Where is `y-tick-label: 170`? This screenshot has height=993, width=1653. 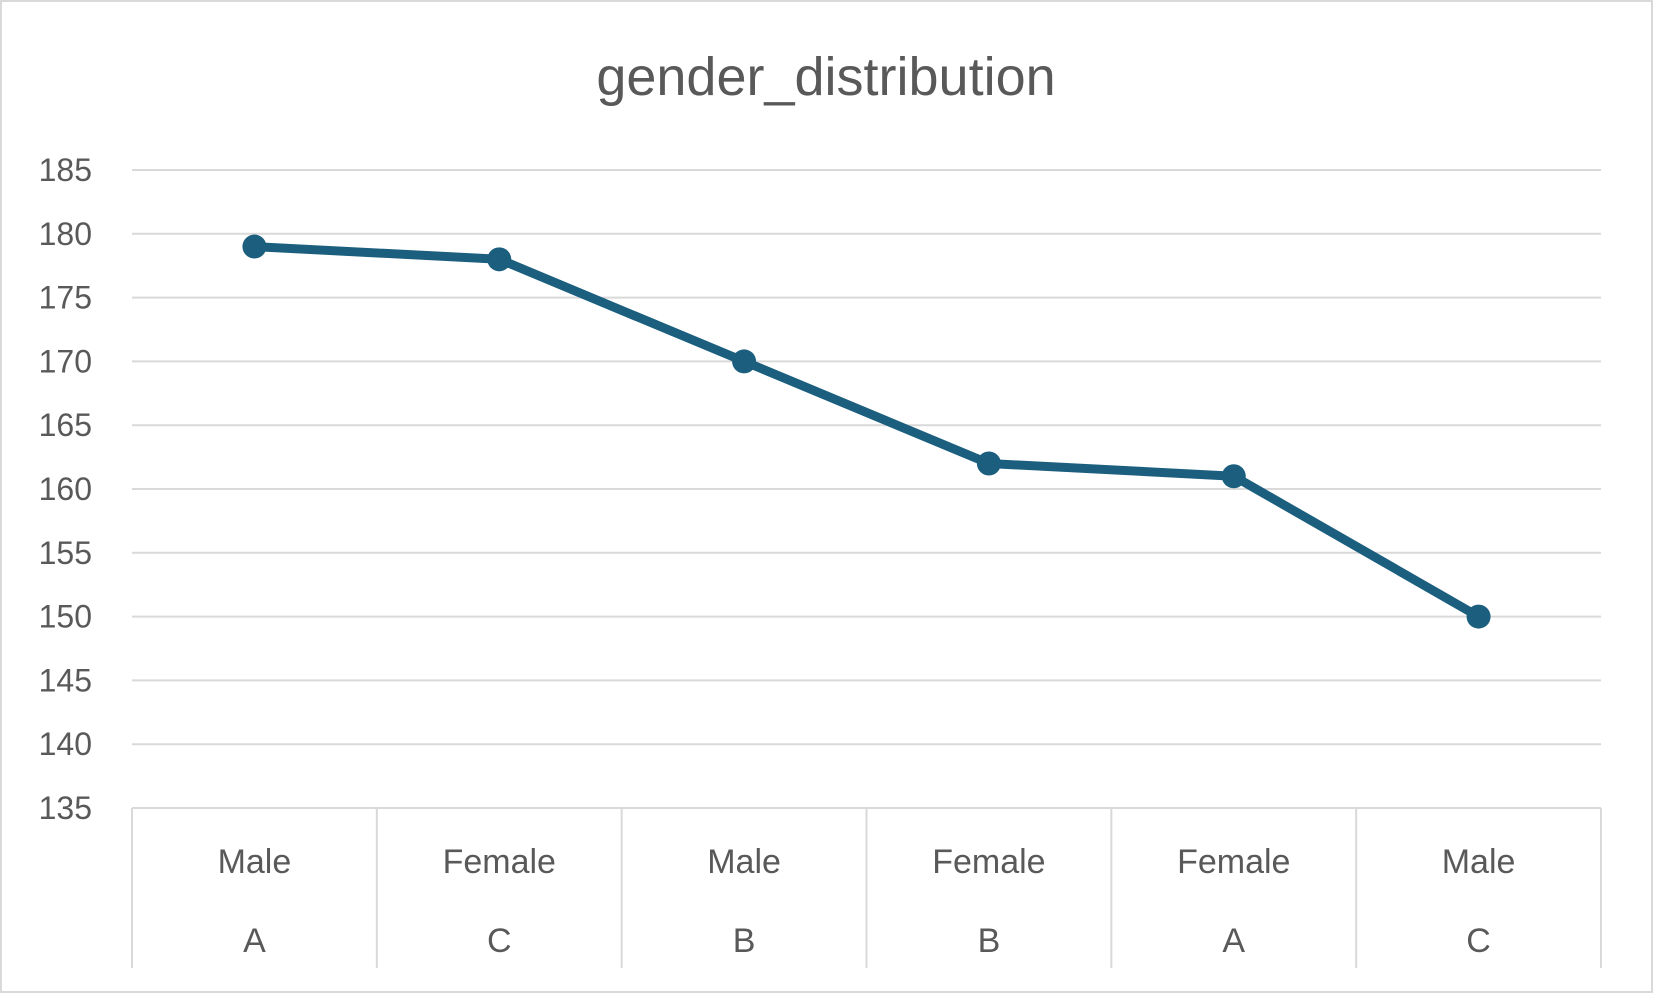
y-tick-label: 170 is located at coordinates (65, 361).